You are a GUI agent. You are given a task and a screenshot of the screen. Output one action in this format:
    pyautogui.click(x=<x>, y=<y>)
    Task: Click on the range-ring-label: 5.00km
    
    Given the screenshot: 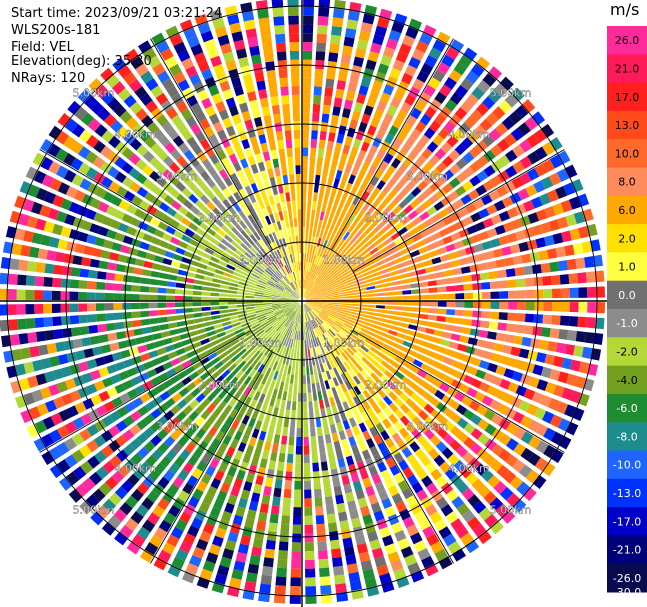 What is the action you would take?
    pyautogui.click(x=511, y=510)
    